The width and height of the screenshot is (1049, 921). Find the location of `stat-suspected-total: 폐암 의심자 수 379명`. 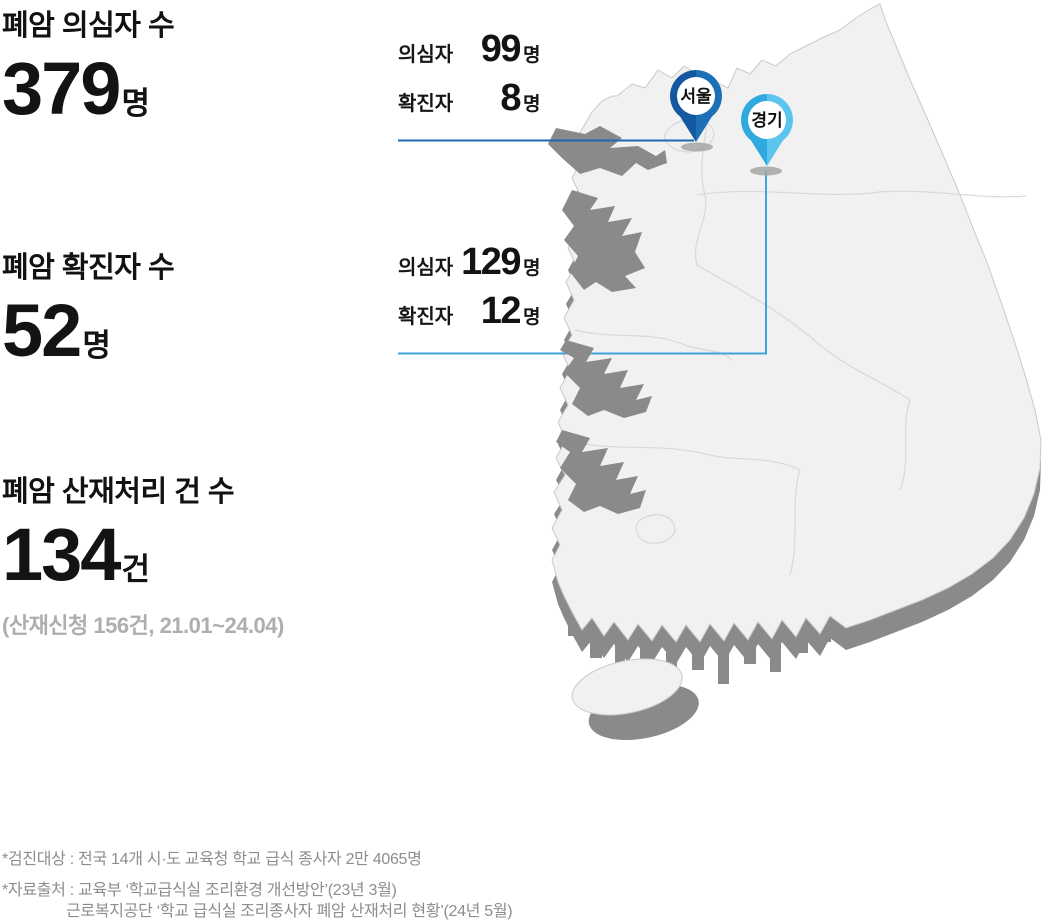

stat-suspected-total: 폐암 의심자 수 379명 is located at coordinates (88, 67).